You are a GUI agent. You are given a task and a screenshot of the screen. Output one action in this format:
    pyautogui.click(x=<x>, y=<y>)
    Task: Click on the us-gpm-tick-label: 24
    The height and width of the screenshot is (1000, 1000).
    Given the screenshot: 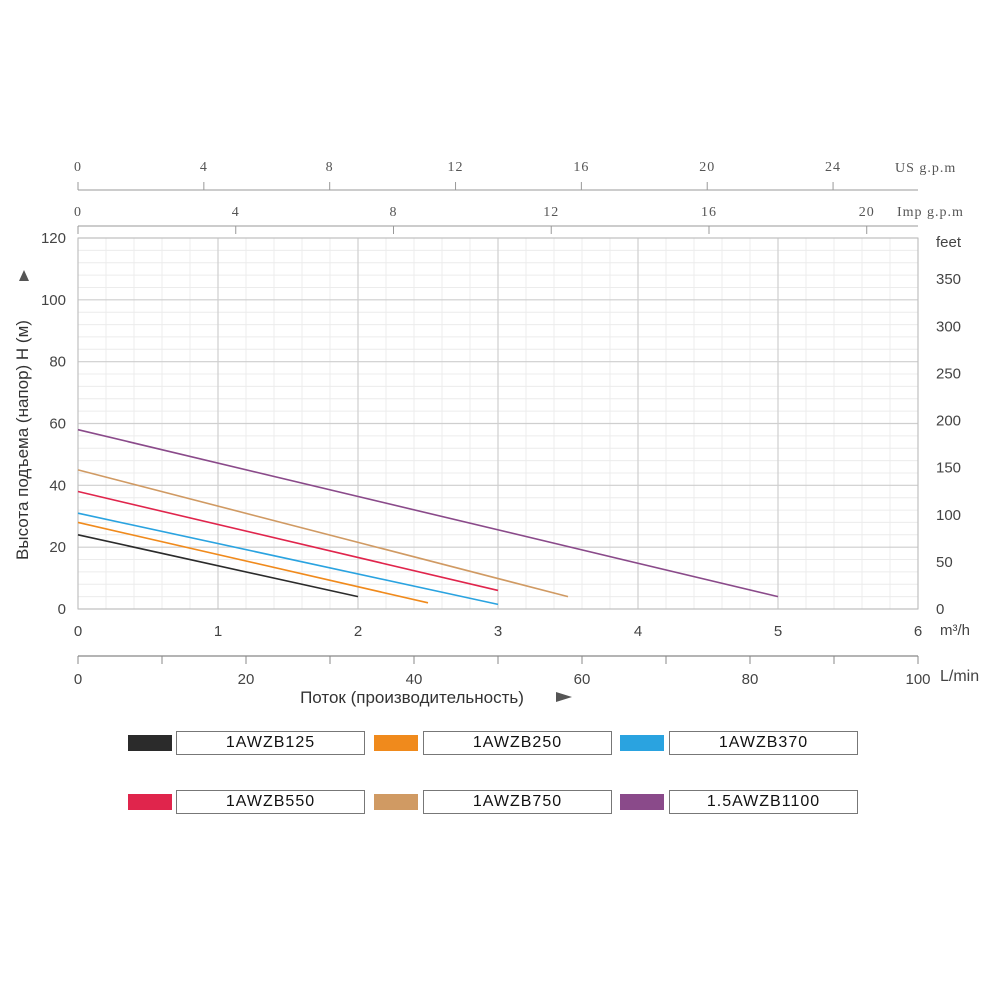 What is the action you would take?
    pyautogui.click(x=833, y=167)
    